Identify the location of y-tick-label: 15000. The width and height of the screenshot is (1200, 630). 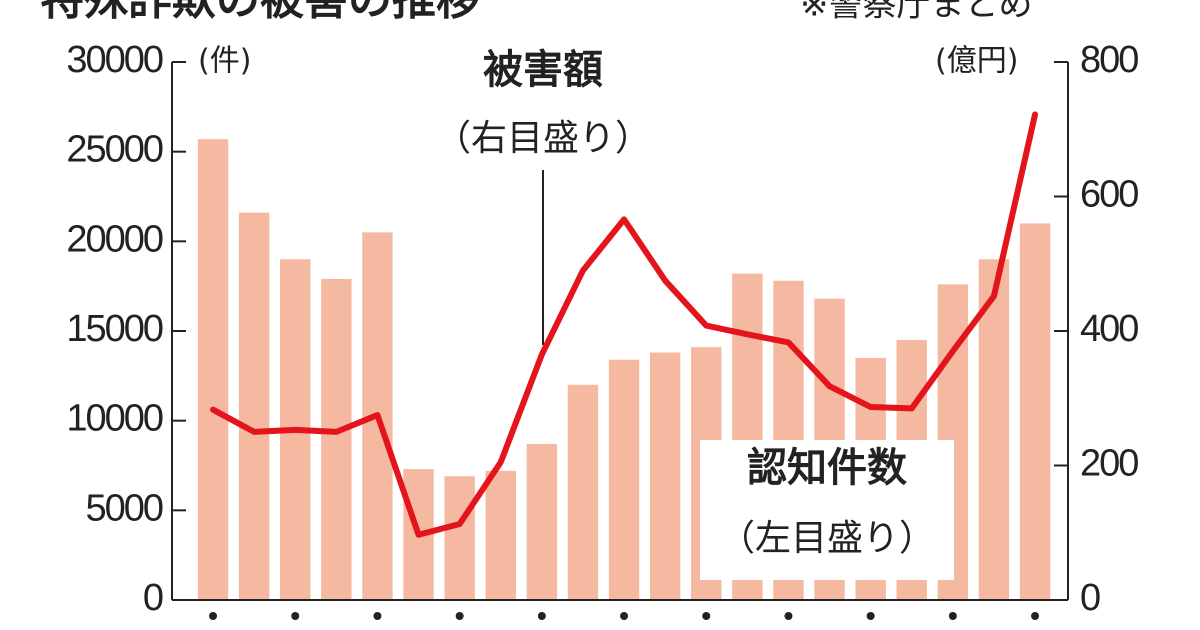
(114, 329).